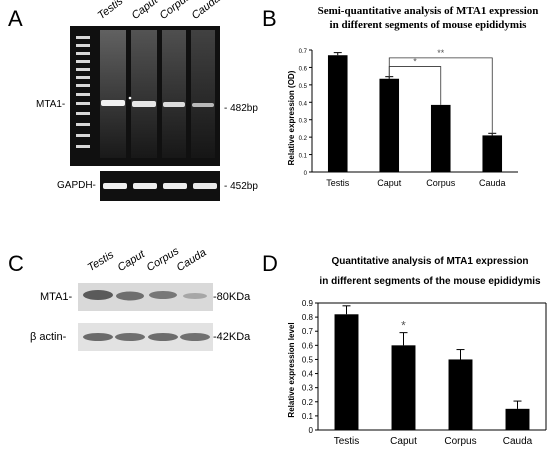  I want to click on blot-lane-cauda: Cauda, so click(191, 260).